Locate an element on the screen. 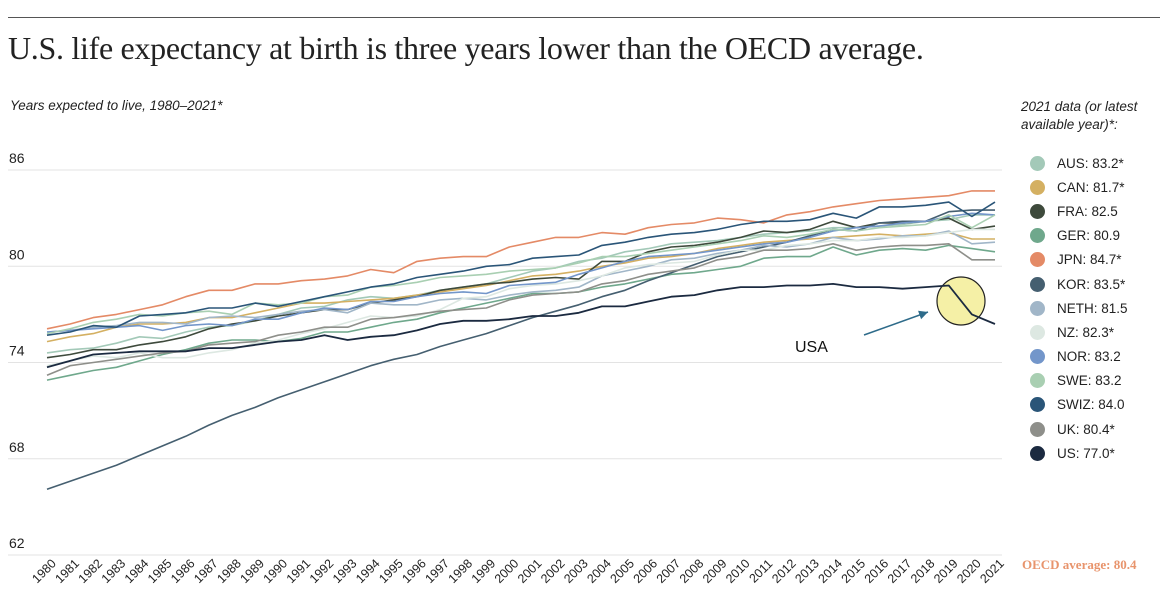 This screenshot has width=1161, height=610. legend-item: NOR: 83.2 is located at coordinates (1079, 357).